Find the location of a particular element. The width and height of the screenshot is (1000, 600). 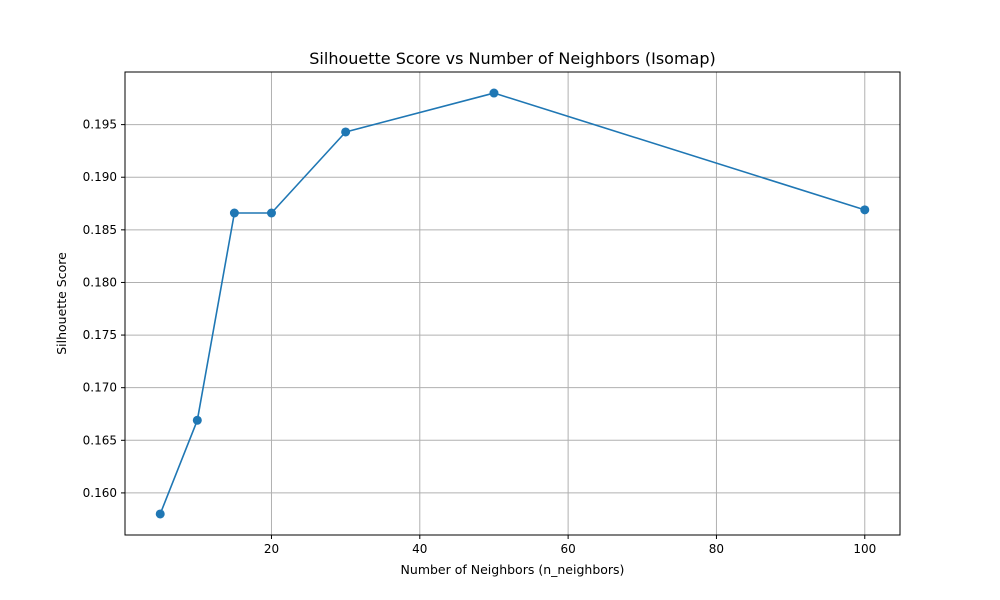

y-tick-label: 0.170 is located at coordinates (100, 388).